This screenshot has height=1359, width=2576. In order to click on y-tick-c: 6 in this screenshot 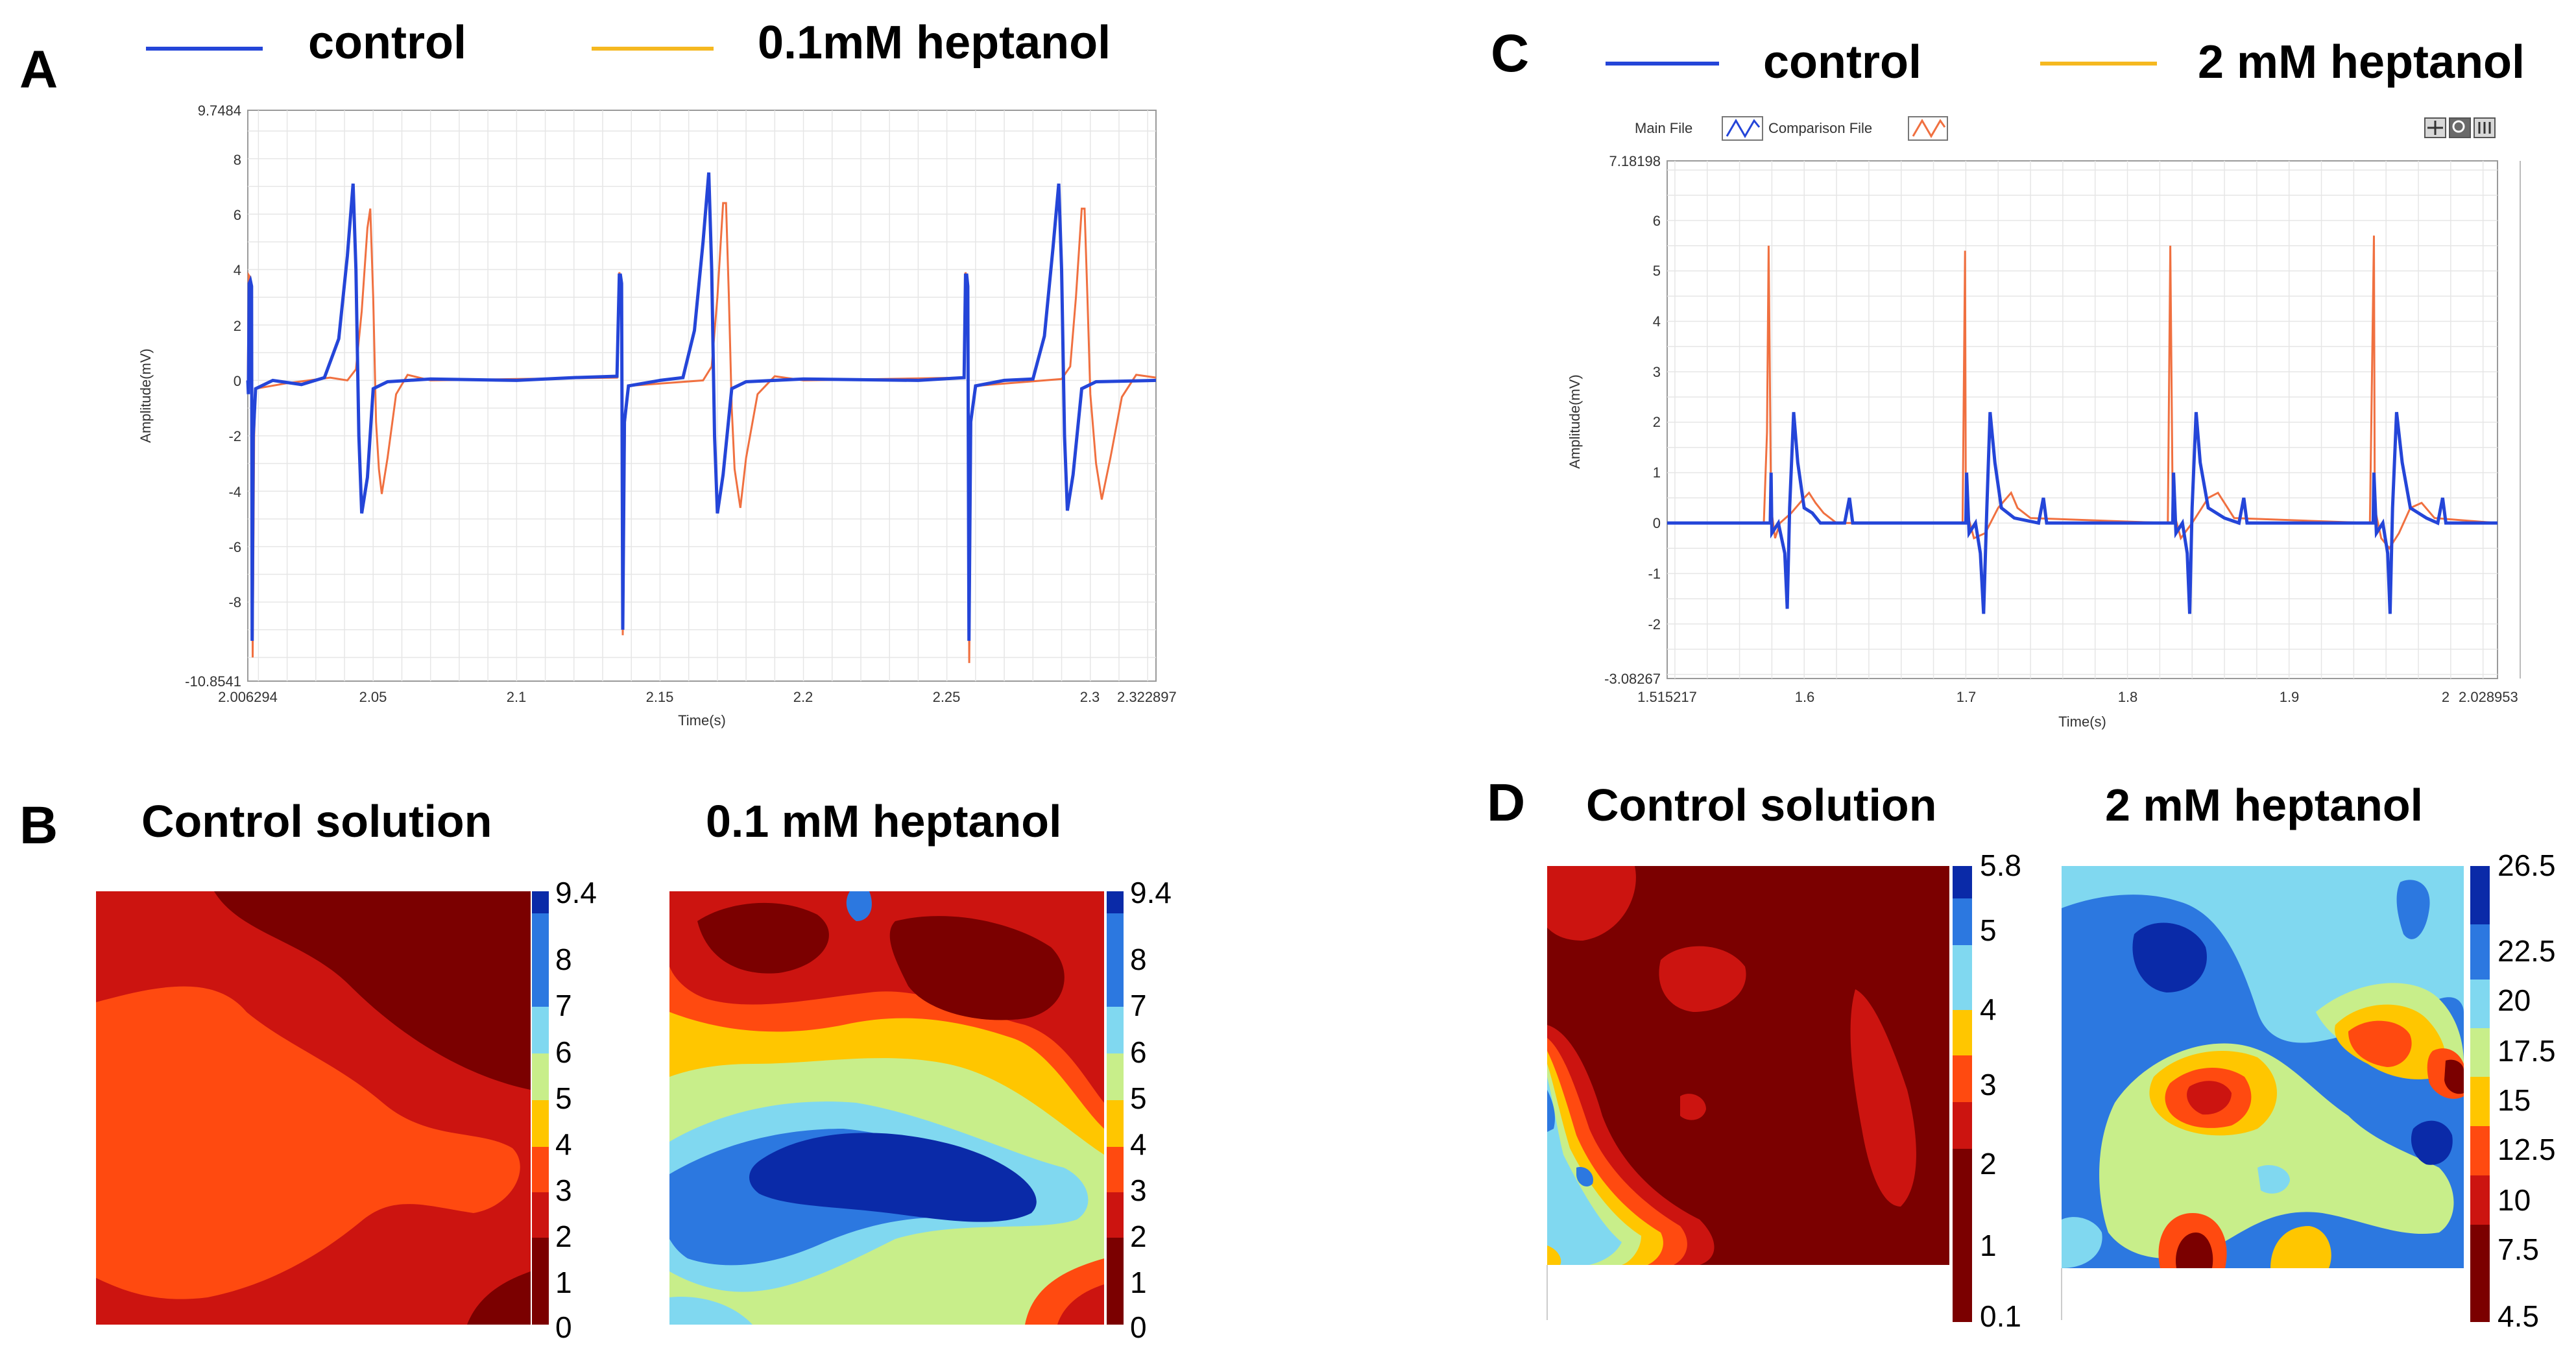, I will do `click(1657, 221)`.